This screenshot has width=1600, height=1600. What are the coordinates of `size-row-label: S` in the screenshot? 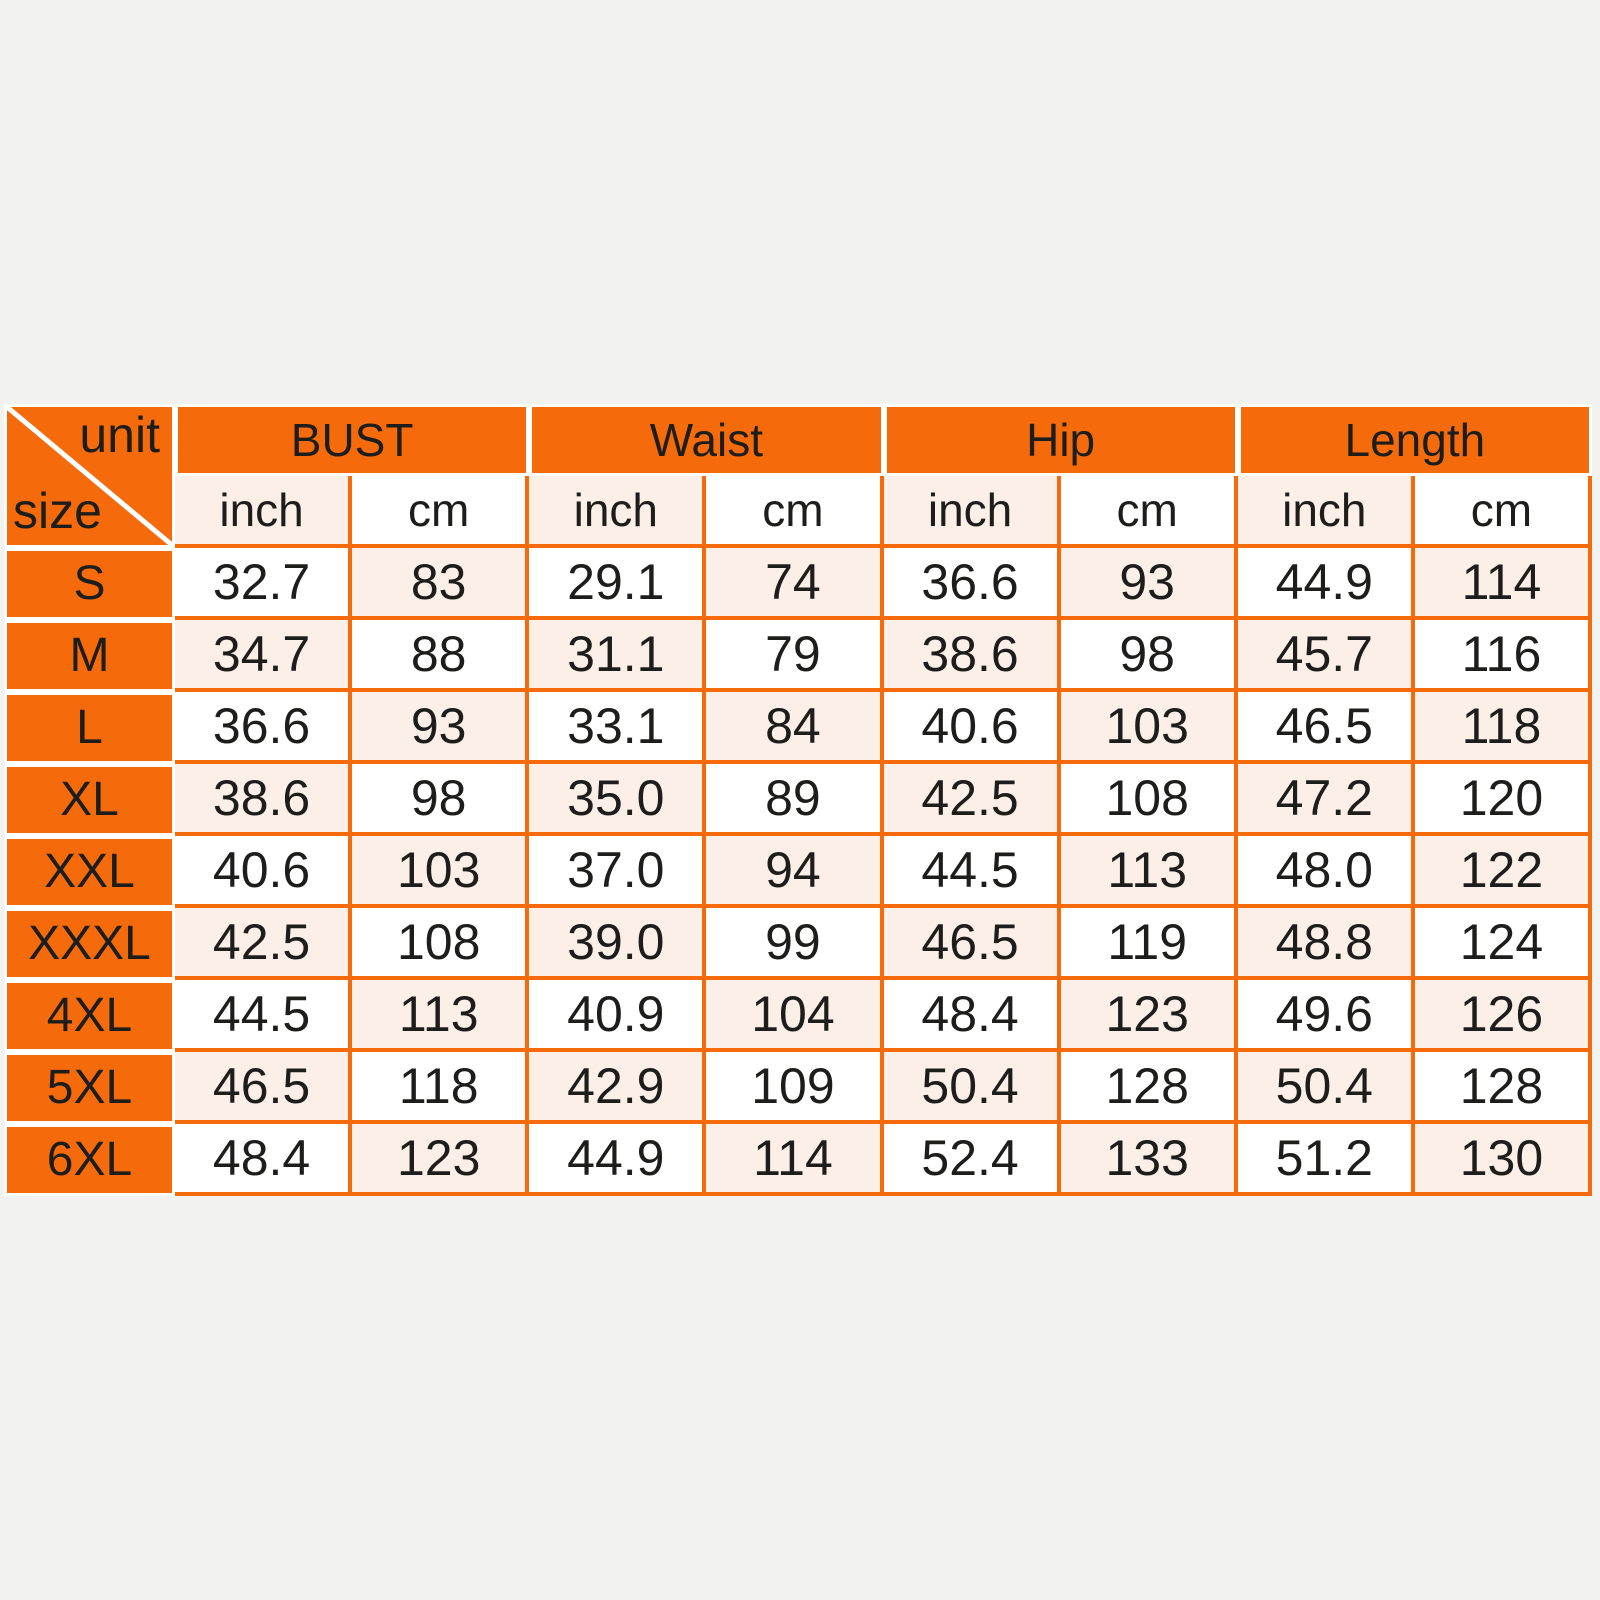 It's located at (89, 584).